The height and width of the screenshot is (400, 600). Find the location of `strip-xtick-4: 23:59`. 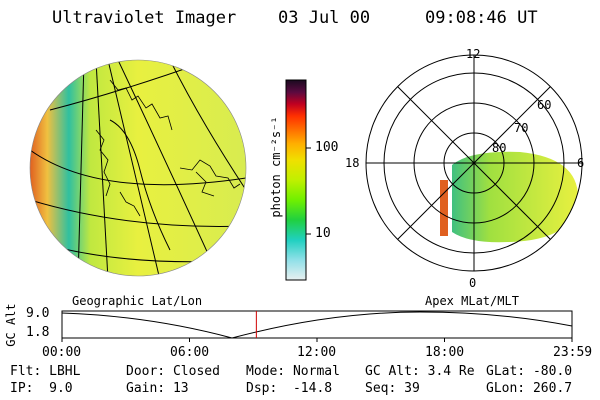

strip-xtick-4: 23:59 is located at coordinates (573, 352).